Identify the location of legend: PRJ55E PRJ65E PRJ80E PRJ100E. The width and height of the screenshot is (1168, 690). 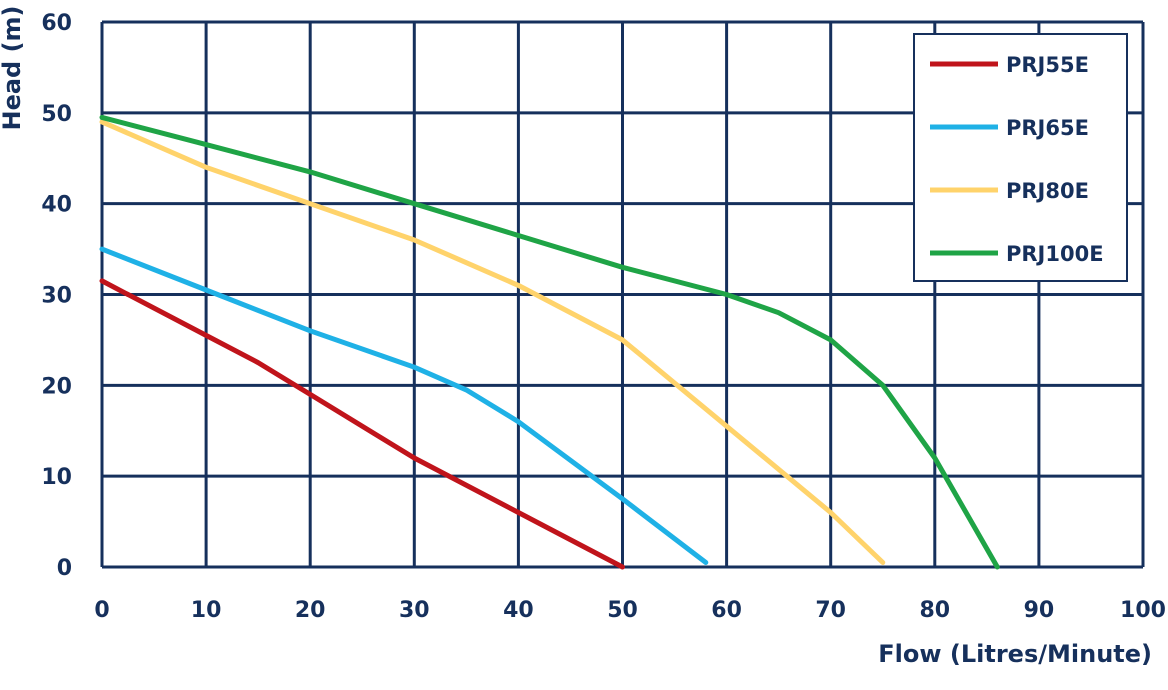
(1020, 157).